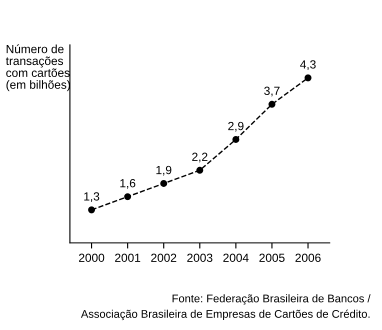 Image resolution: width=382 pixels, height=330 pixels. I want to click on data-label: 2,2, so click(200, 157).